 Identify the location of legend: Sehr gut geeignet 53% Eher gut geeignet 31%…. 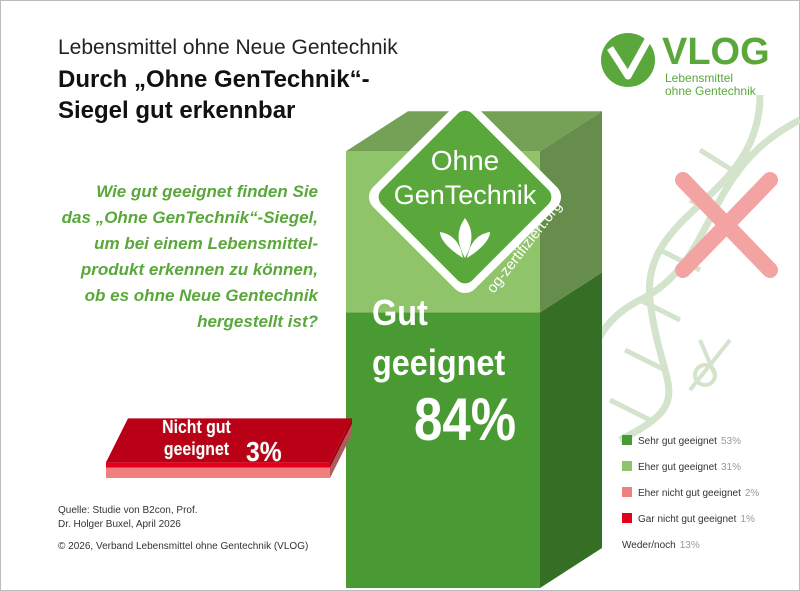
(690, 493).